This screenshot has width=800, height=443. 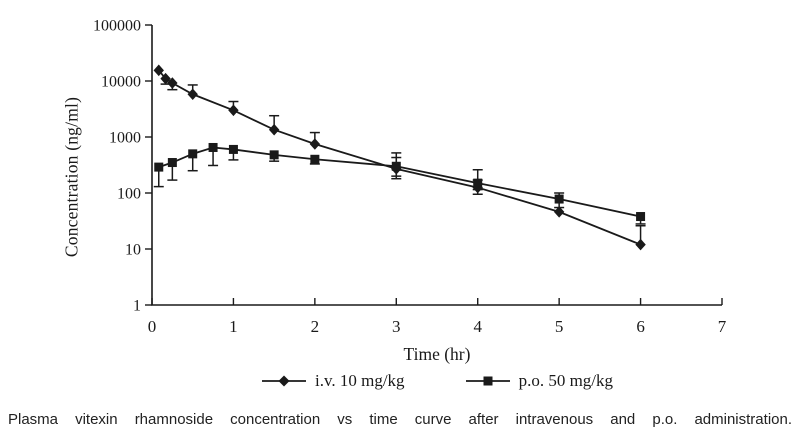 What do you see at coordinates (359, 380) in the screenshot?
I see `legend-label-iv: i.v. 10 mg/kg` at bounding box center [359, 380].